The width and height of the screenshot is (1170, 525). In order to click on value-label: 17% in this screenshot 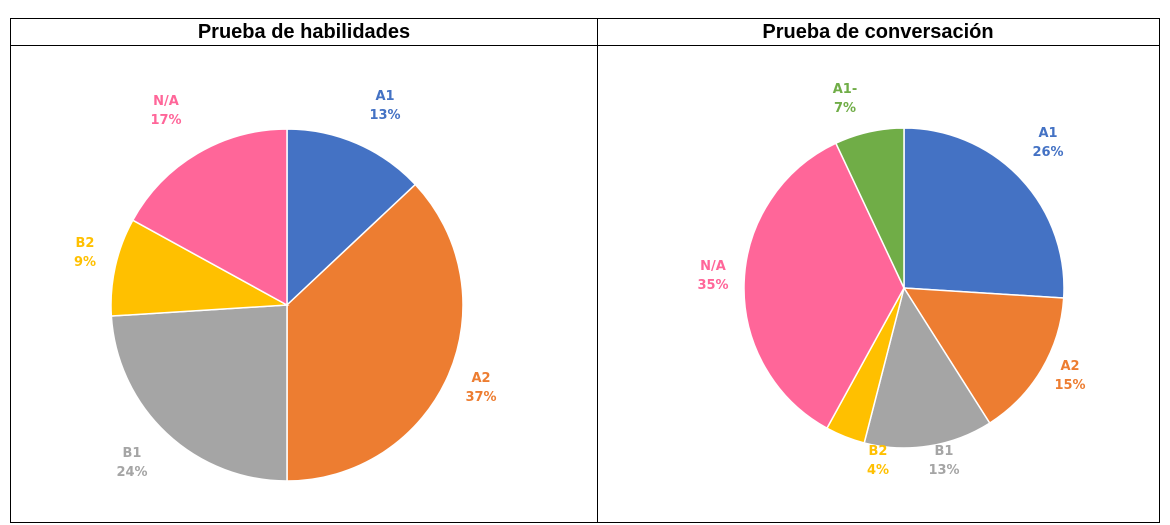, I will do `click(165, 120)`.